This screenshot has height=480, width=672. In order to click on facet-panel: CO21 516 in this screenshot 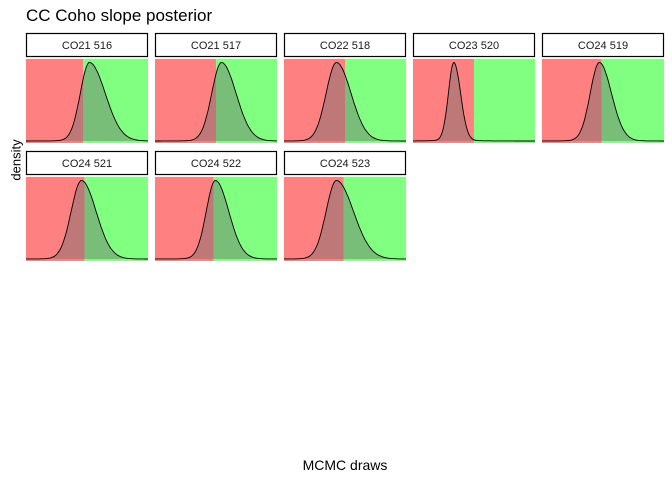, I will do `click(87, 87)`.